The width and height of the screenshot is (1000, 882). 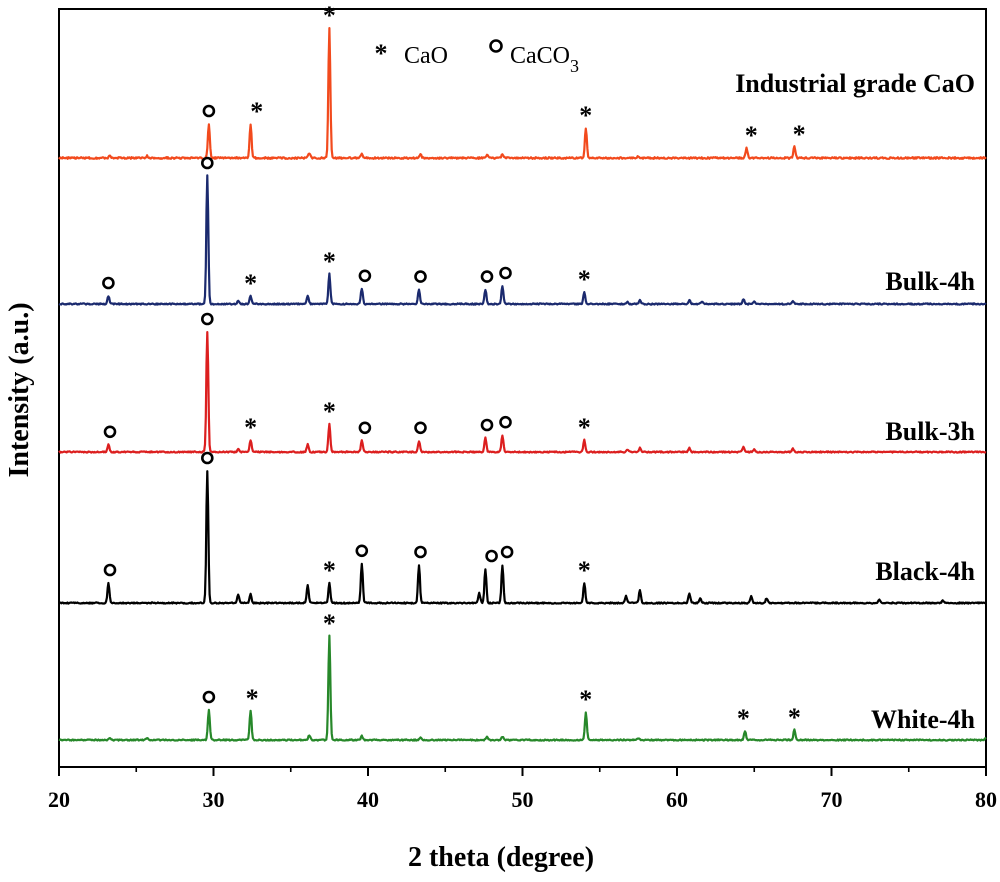 What do you see at coordinates (585, 699) in the screenshot?
I see `peak-marker-star-4-3: *` at bounding box center [585, 699].